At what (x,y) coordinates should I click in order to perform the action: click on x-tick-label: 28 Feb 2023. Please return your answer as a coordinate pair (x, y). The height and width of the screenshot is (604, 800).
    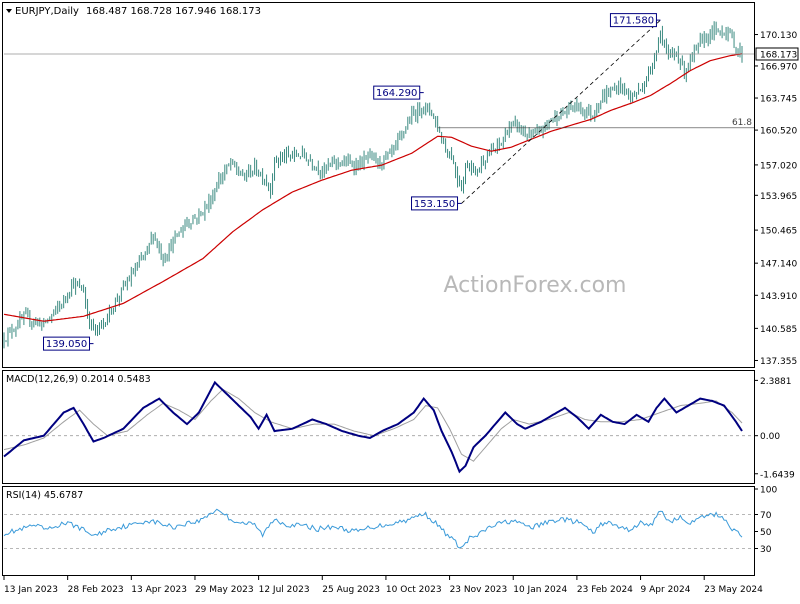
    Looking at the image, I should click on (96, 590).